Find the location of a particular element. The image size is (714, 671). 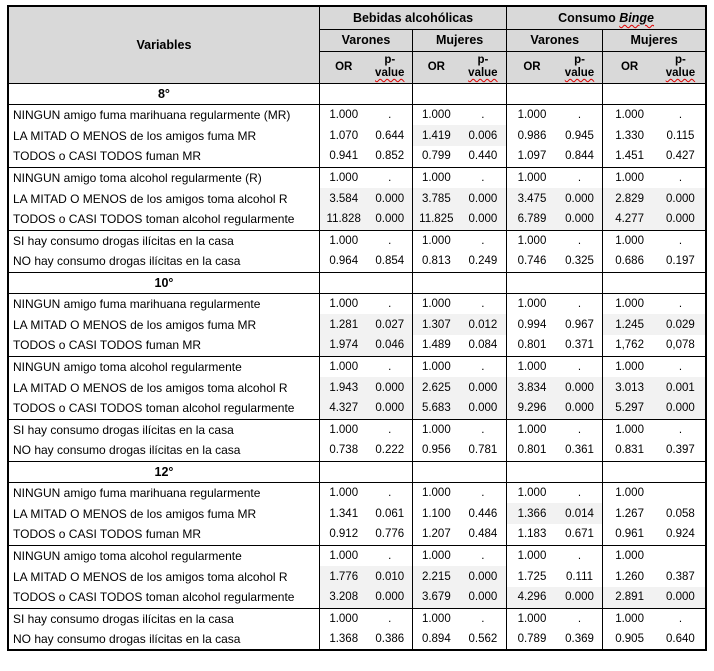

or-value-cell: 0.789 is located at coordinates (531, 639).